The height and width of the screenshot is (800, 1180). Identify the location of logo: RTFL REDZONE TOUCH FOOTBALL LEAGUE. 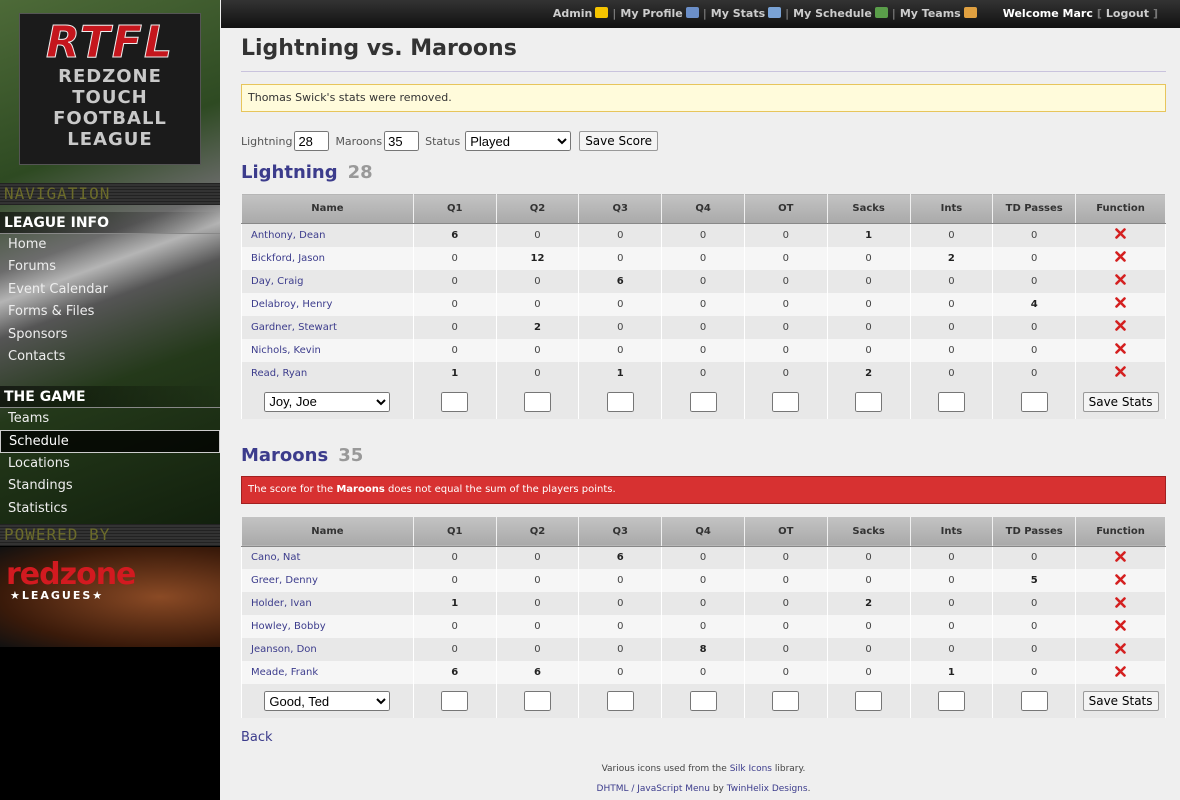
(110, 89).